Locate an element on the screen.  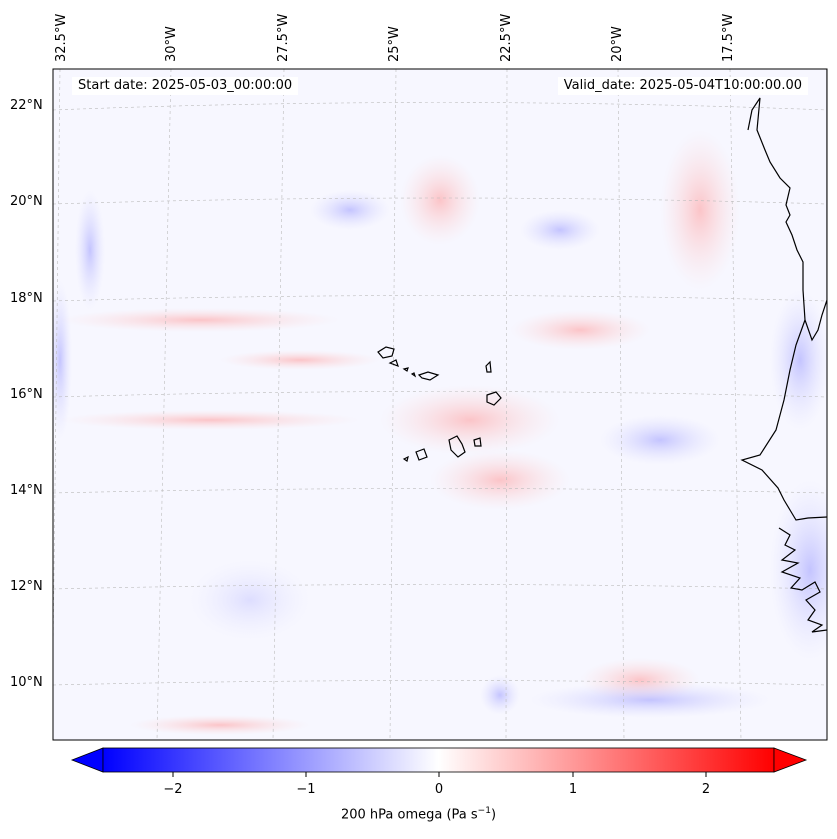
colorbar-tick: −2 is located at coordinates (173, 789).